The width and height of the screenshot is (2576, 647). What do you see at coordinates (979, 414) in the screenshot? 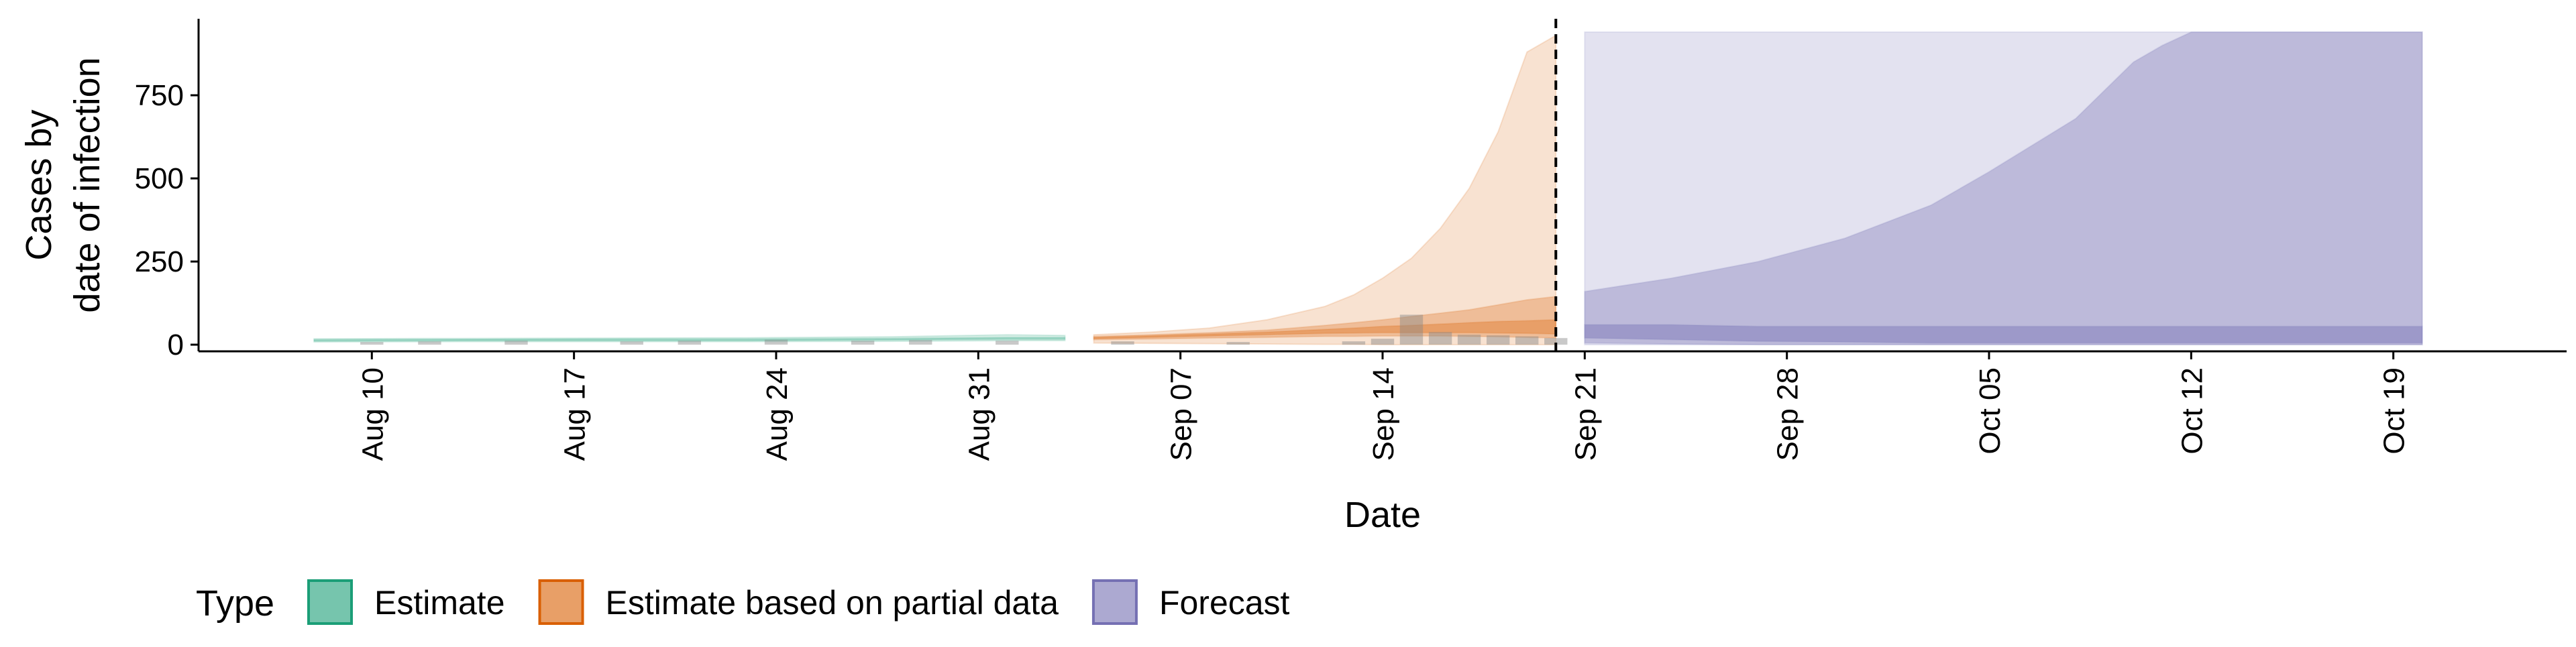
I see `x-tick-label: Aug 31` at bounding box center [979, 414].